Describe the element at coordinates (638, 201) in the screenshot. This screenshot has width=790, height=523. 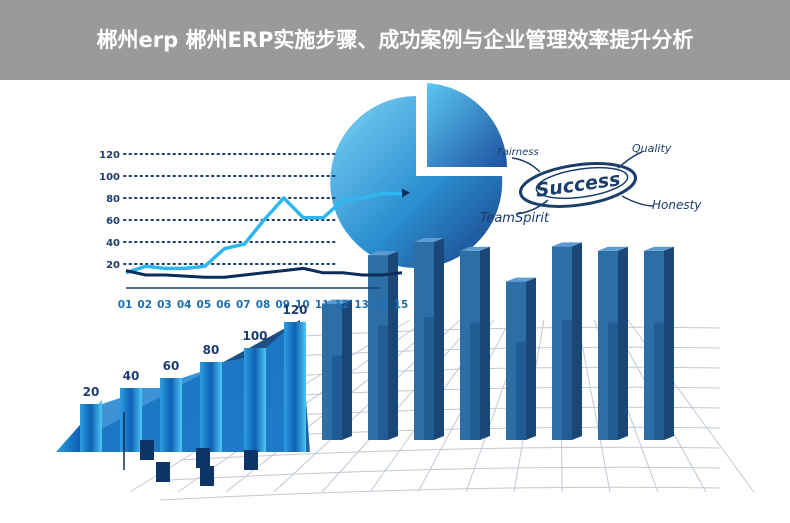
I see `arrow-honesty` at that location.